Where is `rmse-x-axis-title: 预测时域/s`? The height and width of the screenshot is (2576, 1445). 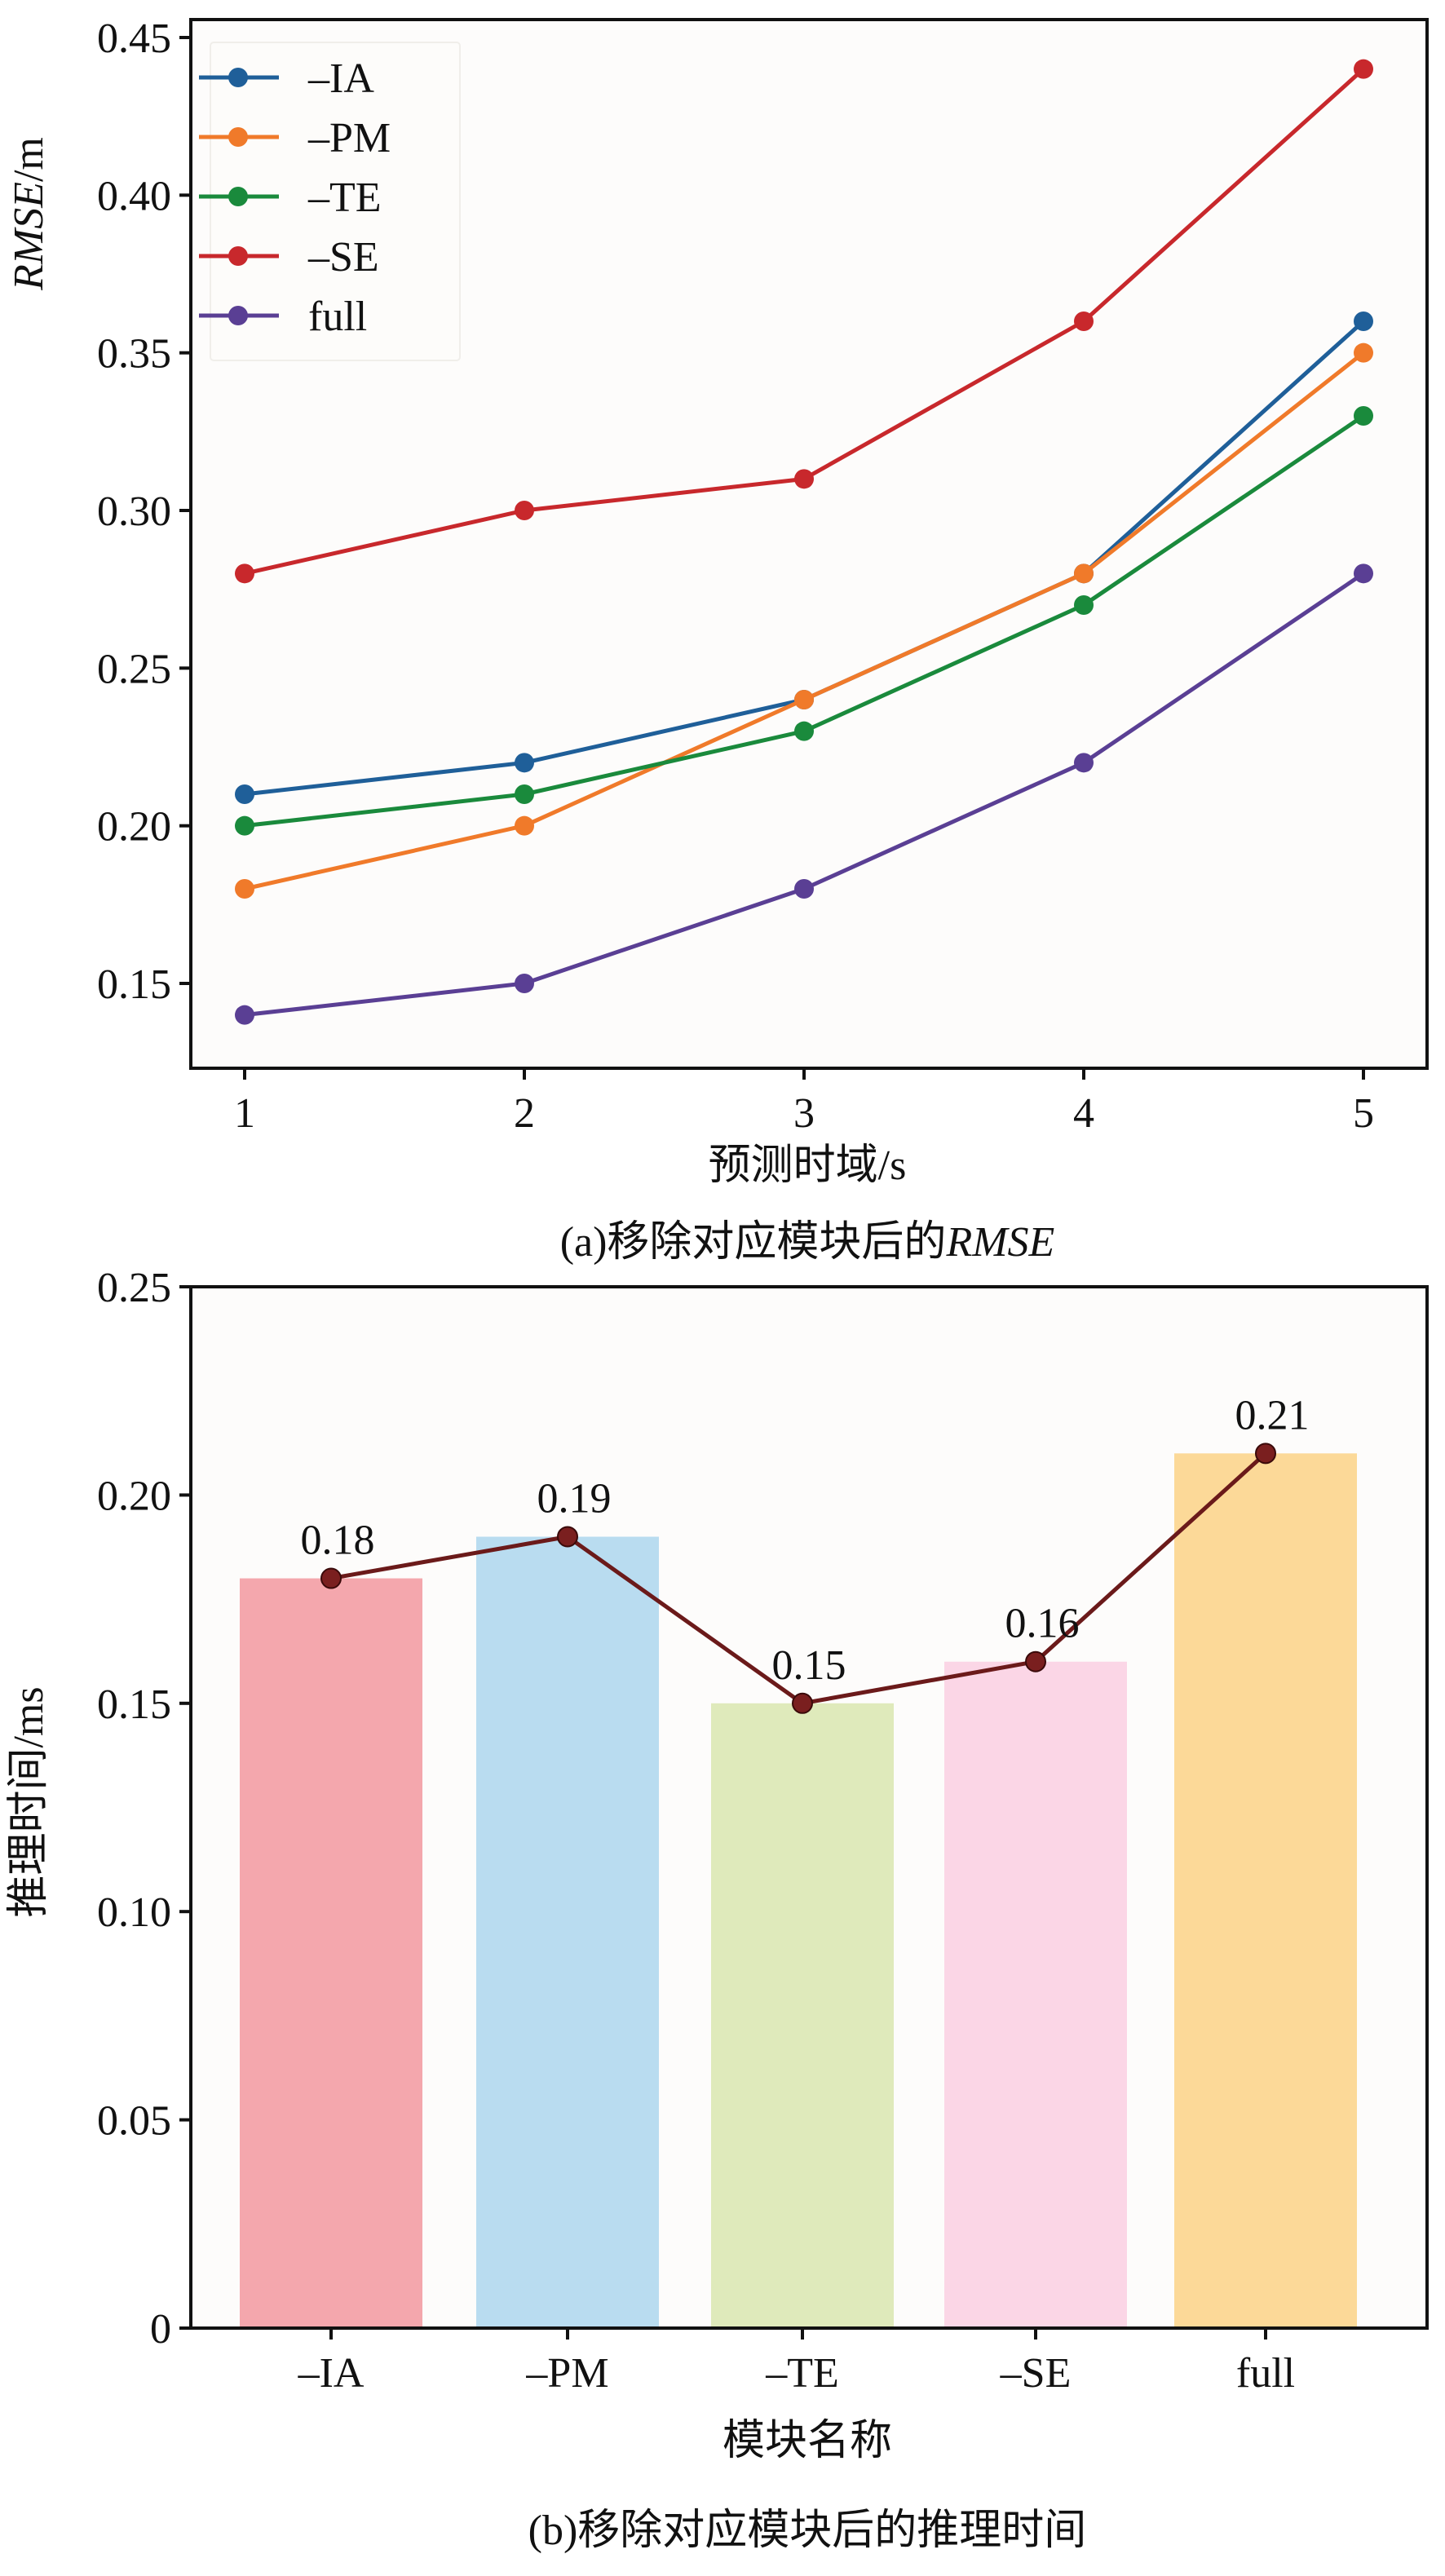
rmse-x-axis-title: 预测时域/s is located at coordinates (808, 1165).